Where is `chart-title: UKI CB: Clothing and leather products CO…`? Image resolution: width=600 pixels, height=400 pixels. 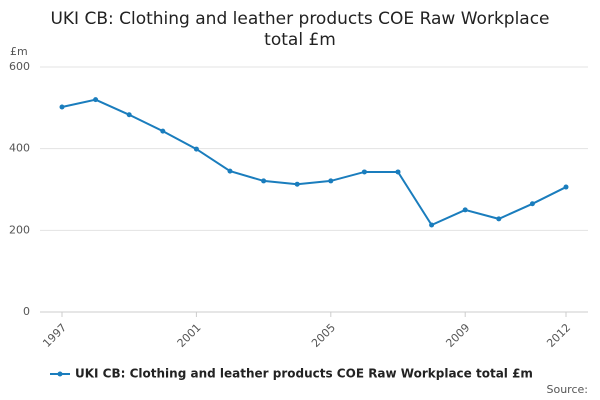 chart-title: UKI CB: Clothing and leather products CO… is located at coordinates (299, 29).